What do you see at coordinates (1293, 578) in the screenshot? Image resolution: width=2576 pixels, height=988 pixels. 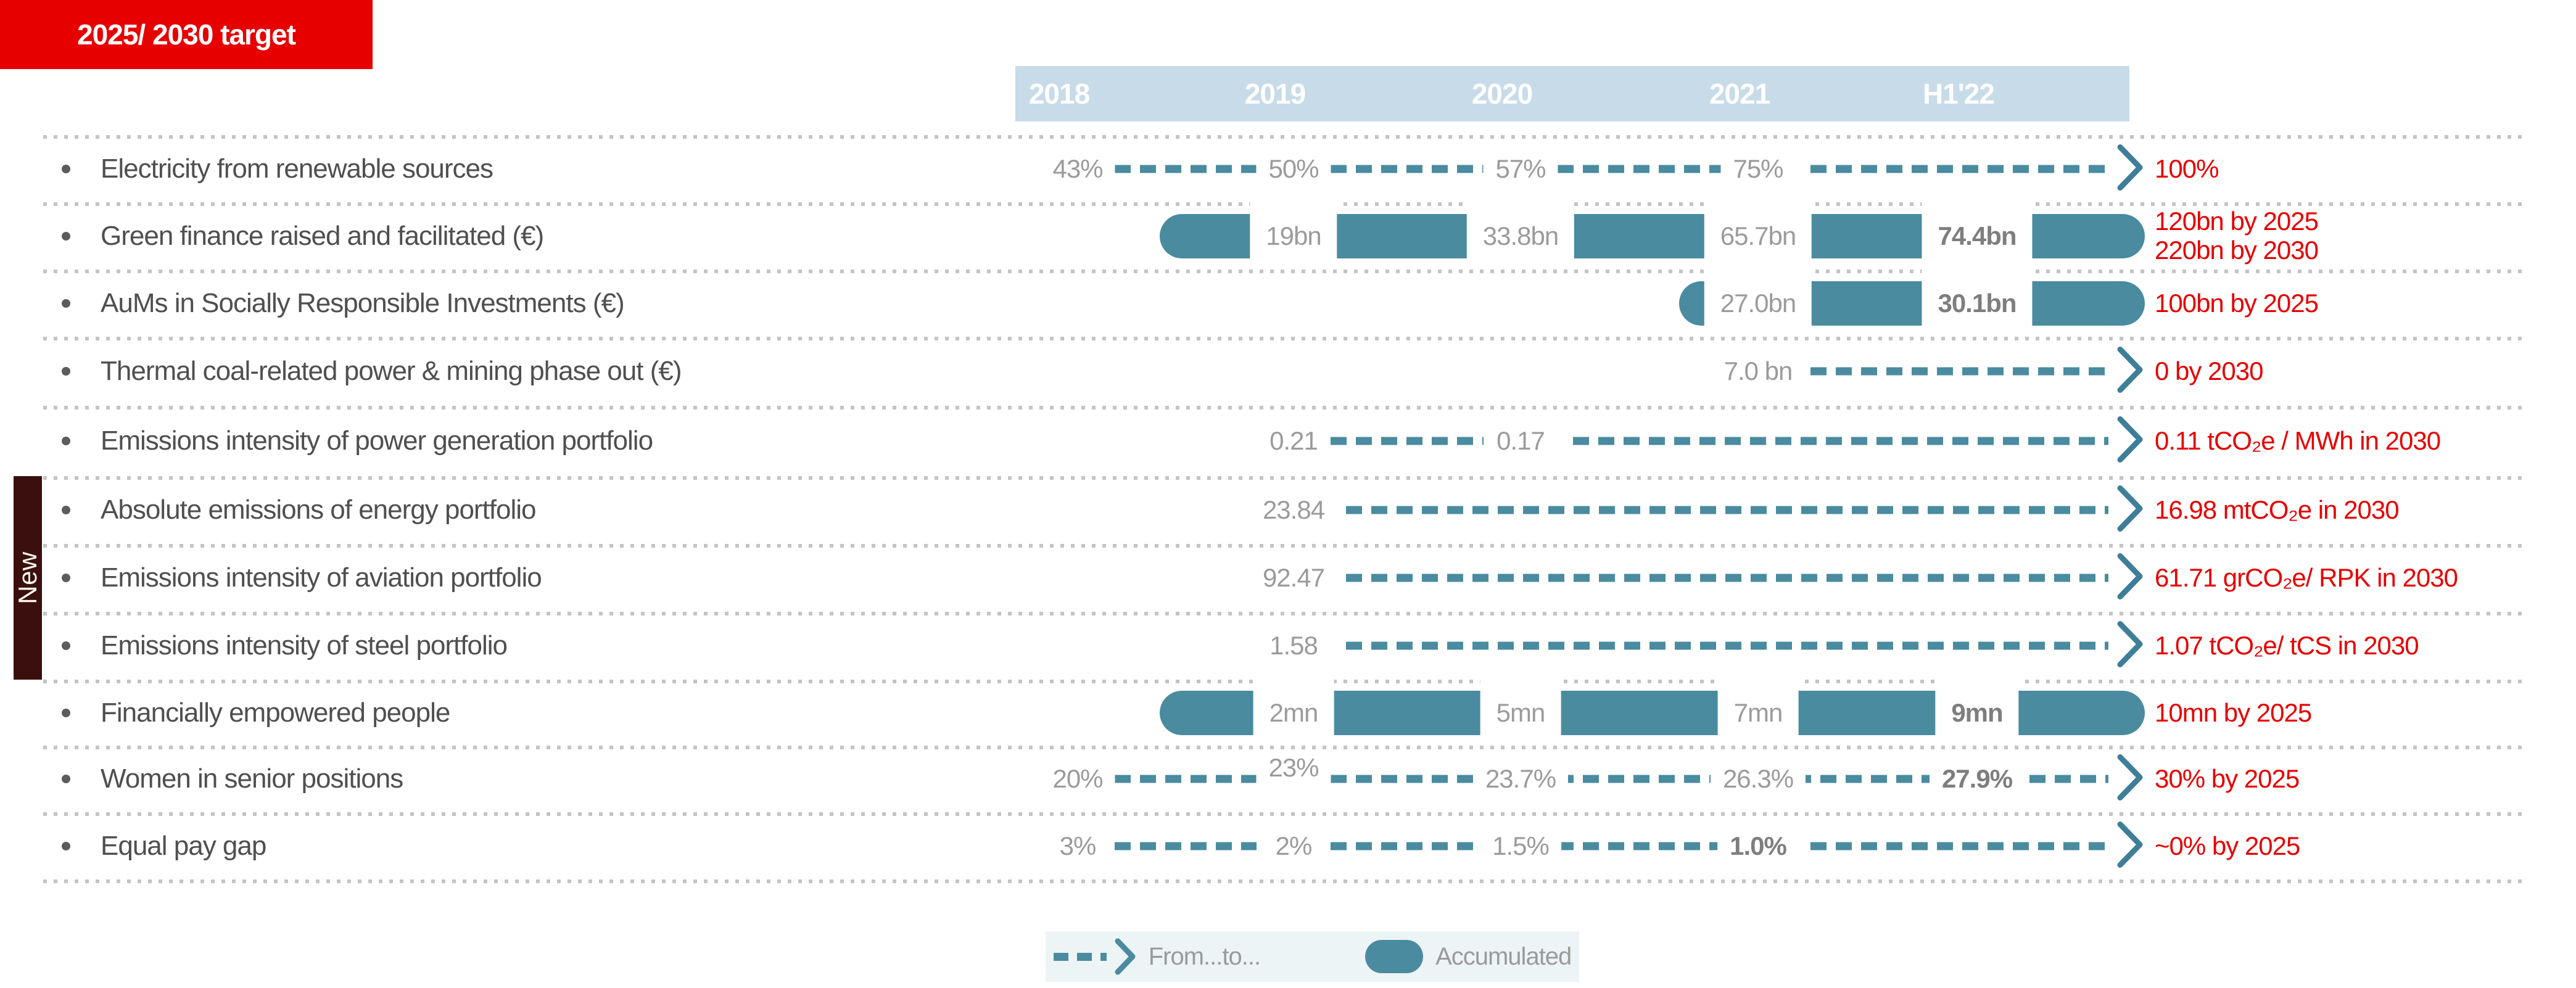 I see `value-cell: 92.47` at bounding box center [1293, 578].